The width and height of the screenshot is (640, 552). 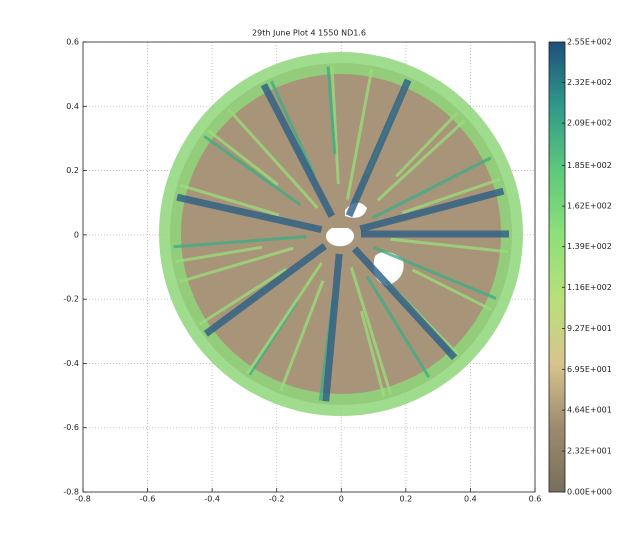 What do you see at coordinates (341, 499) in the screenshot?
I see `x-tick-label: 0` at bounding box center [341, 499].